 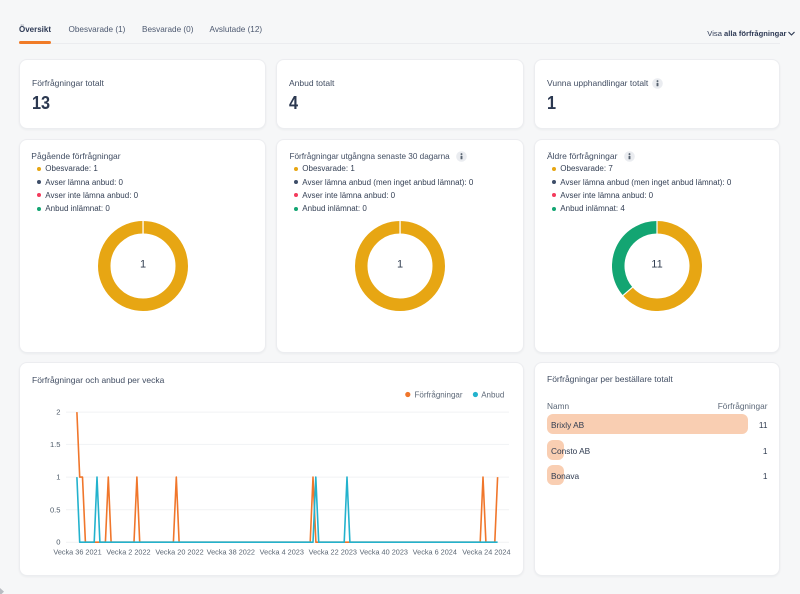 I want to click on svg-text: 2, so click(x=58, y=412).